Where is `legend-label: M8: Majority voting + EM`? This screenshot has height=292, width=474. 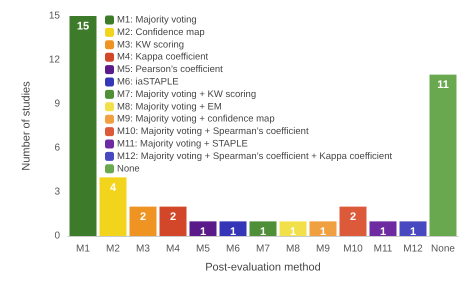
legend-label: M8: Majority voting + EM is located at coordinates (169, 106).